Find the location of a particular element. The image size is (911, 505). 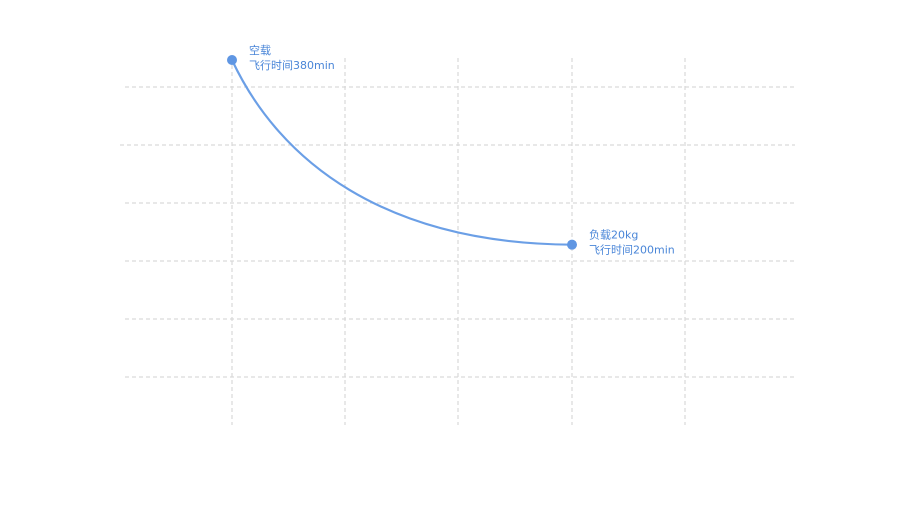

data-label: 负载20kg 飞行时间200min is located at coordinates (632, 242).